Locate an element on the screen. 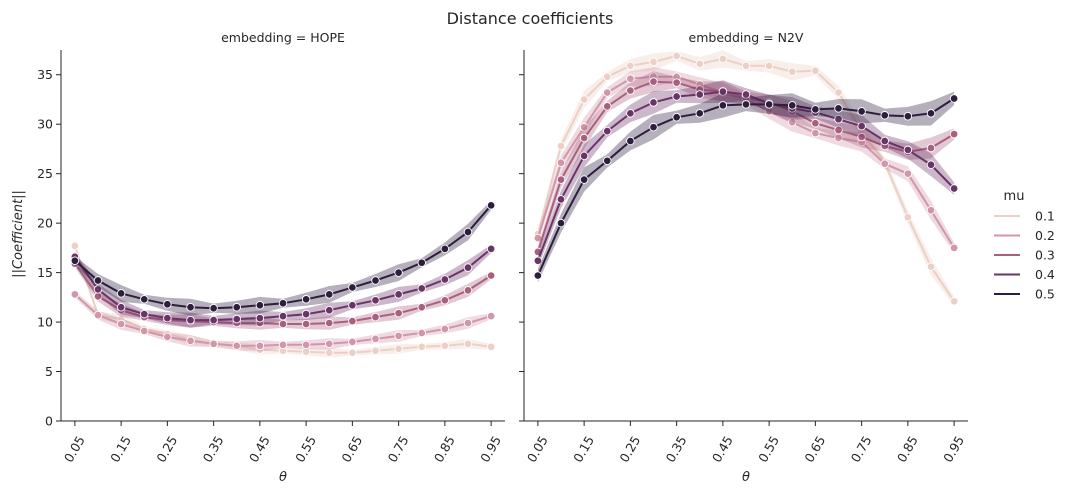  y-tick-label: 25 is located at coordinates (45, 173).